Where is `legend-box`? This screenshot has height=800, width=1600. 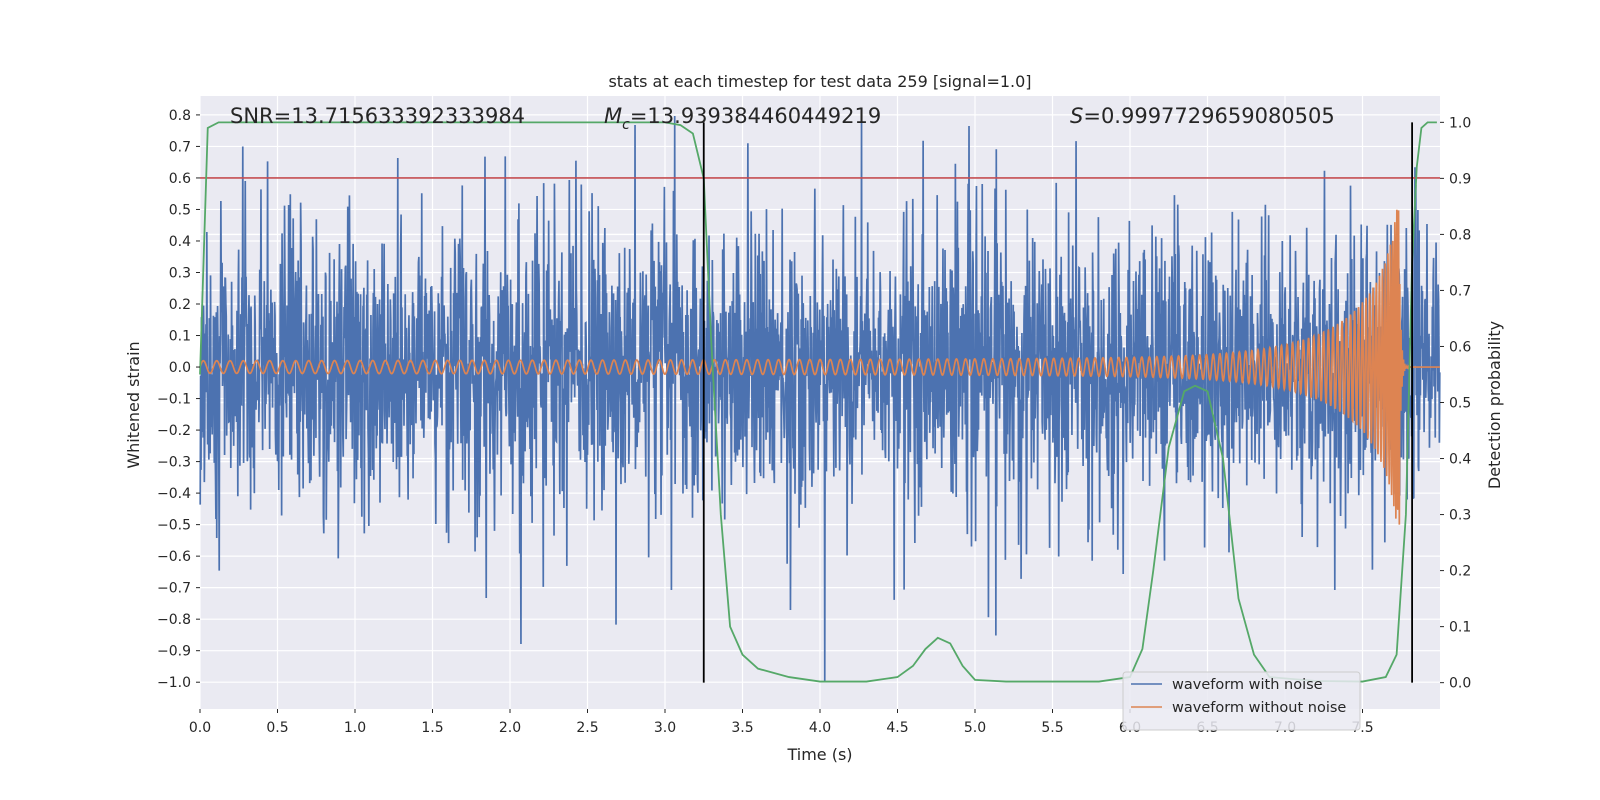 legend-box is located at coordinates (1241, 701).